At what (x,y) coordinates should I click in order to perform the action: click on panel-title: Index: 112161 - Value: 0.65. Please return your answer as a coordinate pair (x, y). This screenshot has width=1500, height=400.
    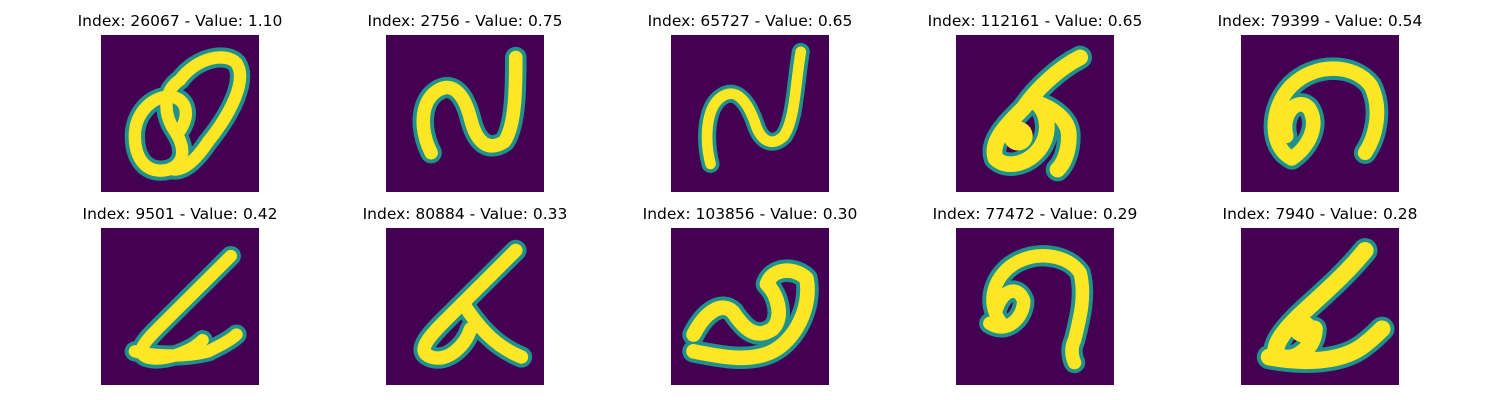
    Looking at the image, I should click on (1035, 21).